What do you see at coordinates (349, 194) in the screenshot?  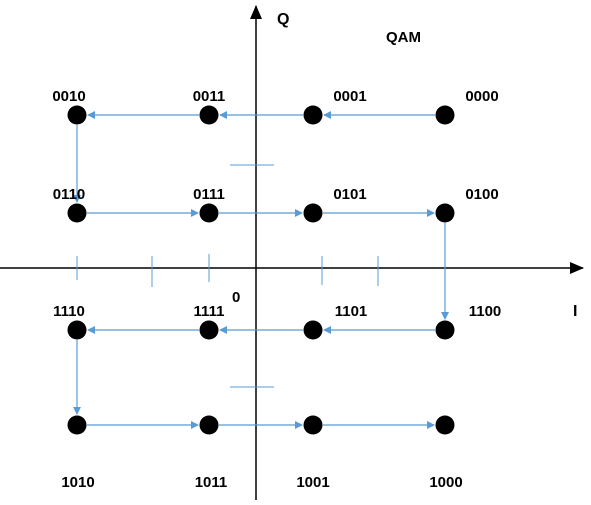 I see `code-label: 0101` at bounding box center [349, 194].